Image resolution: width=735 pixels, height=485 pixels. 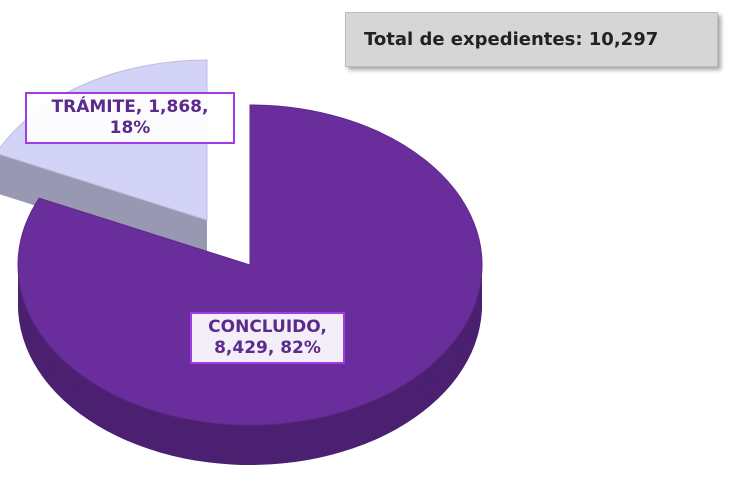 What do you see at coordinates (531, 39) in the screenshot?
I see `total-annotation: Total de expedientes: 10,297` at bounding box center [531, 39].